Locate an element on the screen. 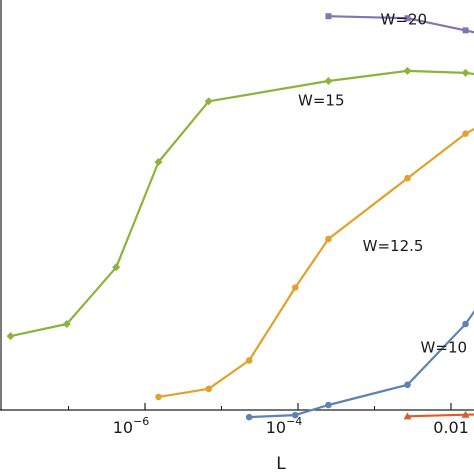 This screenshot has width=474, height=474. series-label-w-10: W=10 is located at coordinates (444, 347).